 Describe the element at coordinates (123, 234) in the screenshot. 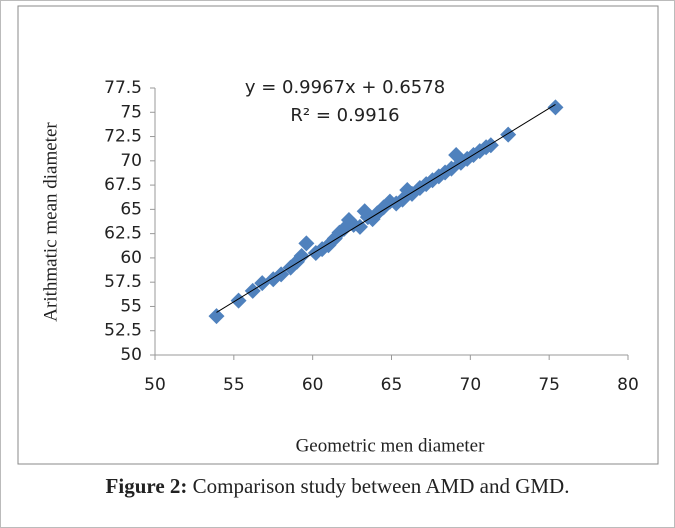

I see `y-tick-label: 62.5` at that location.